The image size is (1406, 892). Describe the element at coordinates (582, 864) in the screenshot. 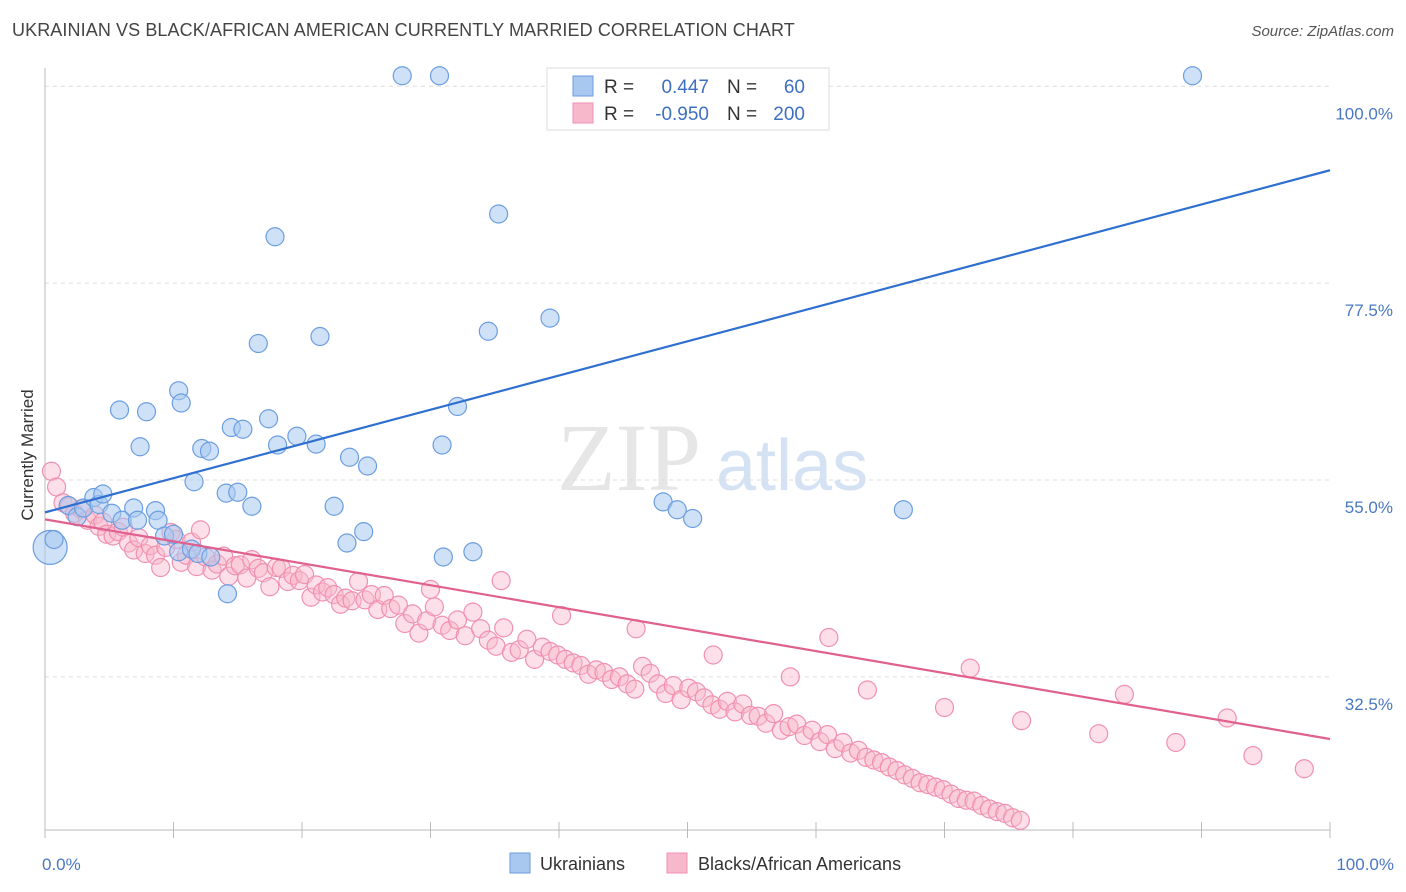

I see `bottom-legend-label-ukrainian: Ukrainians` at that location.